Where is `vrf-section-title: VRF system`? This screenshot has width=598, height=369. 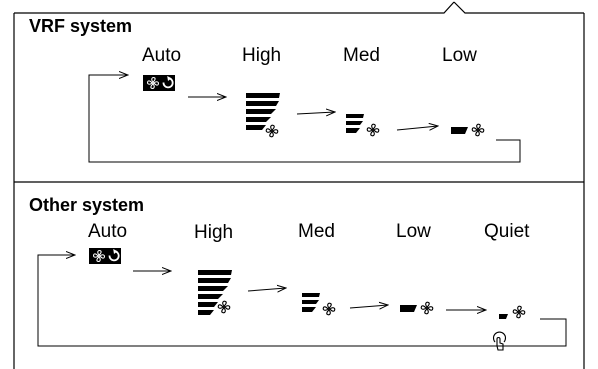 vrf-section-title: VRF system is located at coordinates (81, 26).